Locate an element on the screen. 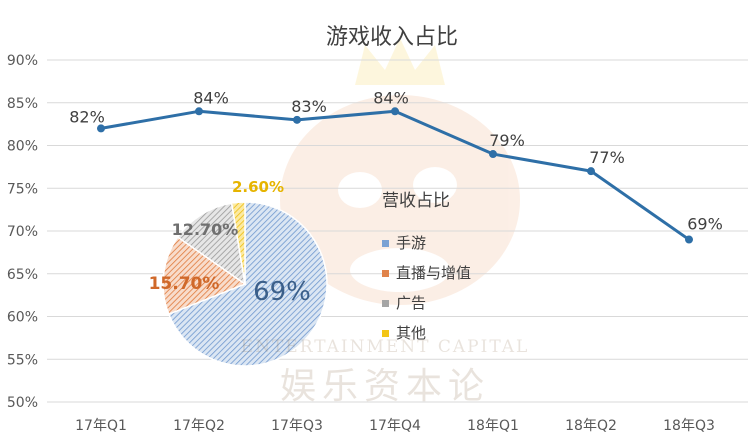  y-tick-label: 55% is located at coordinates (22, 360).